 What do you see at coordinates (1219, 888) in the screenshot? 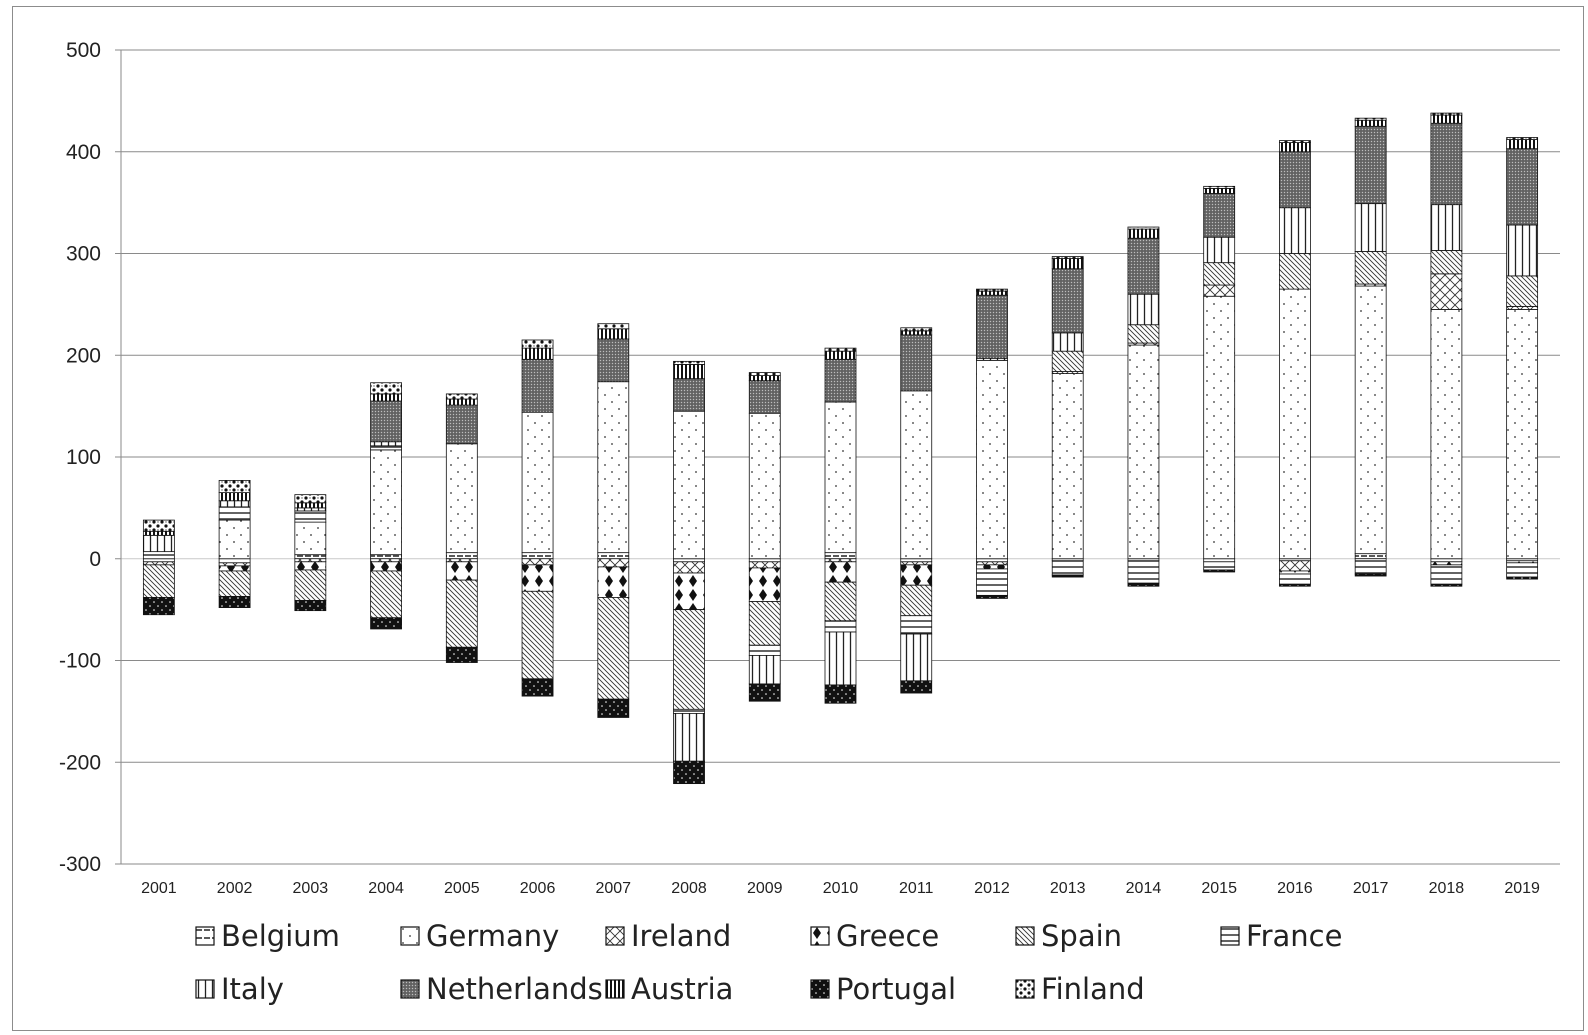
I see `x-tick-label: 2015` at bounding box center [1219, 888].